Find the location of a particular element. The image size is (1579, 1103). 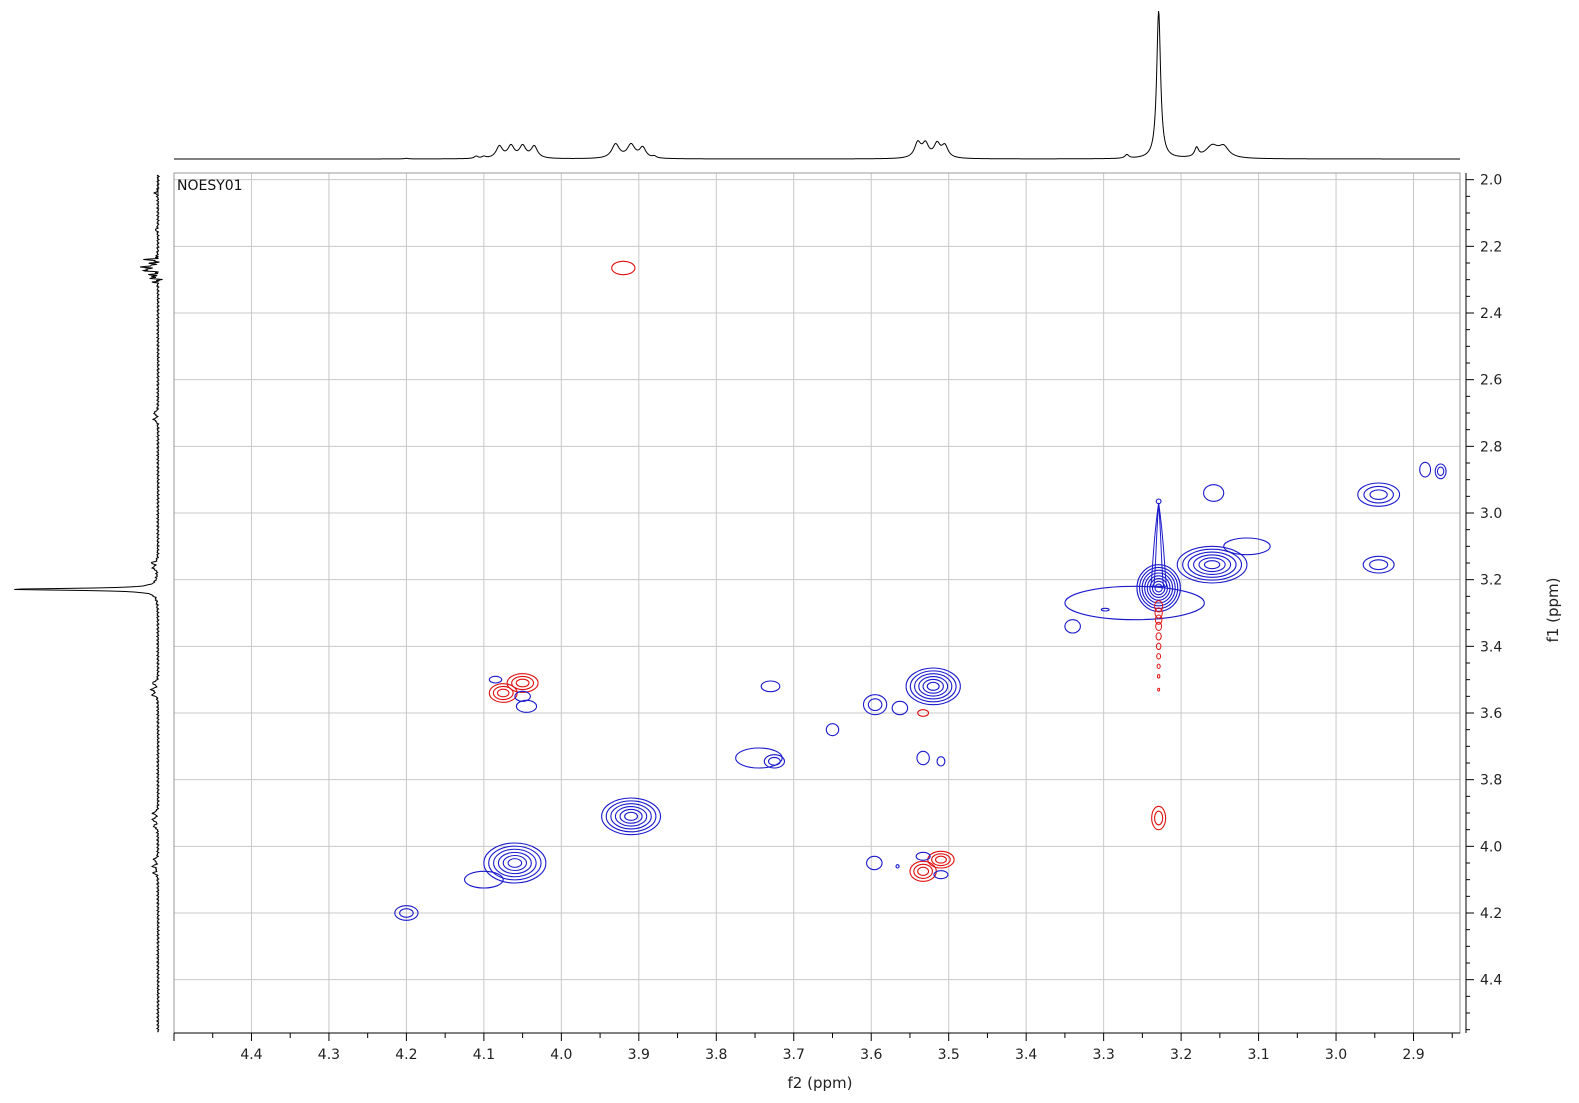

x-tick-label: 3.6 is located at coordinates (871, 1055).